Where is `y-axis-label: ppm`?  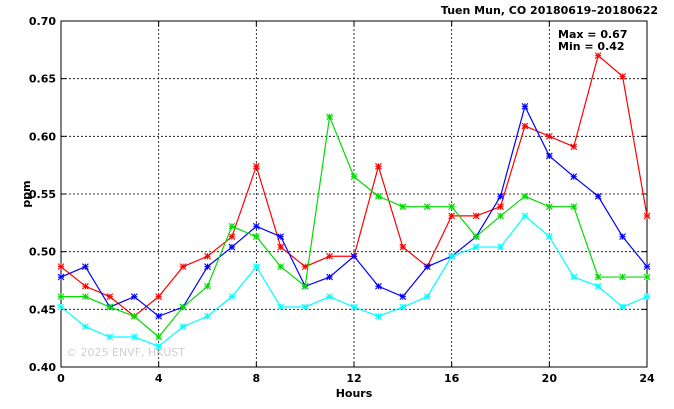 y-axis-label: ppm is located at coordinates (26, 193).